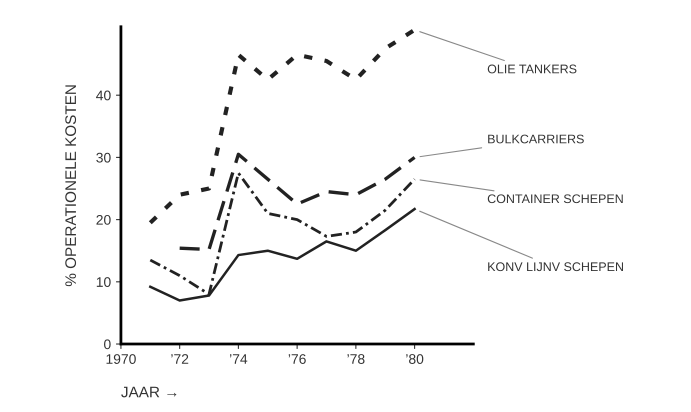 The image size is (691, 412). What do you see at coordinates (297, 202) in the screenshot?
I see `line-series` at bounding box center [297, 202].